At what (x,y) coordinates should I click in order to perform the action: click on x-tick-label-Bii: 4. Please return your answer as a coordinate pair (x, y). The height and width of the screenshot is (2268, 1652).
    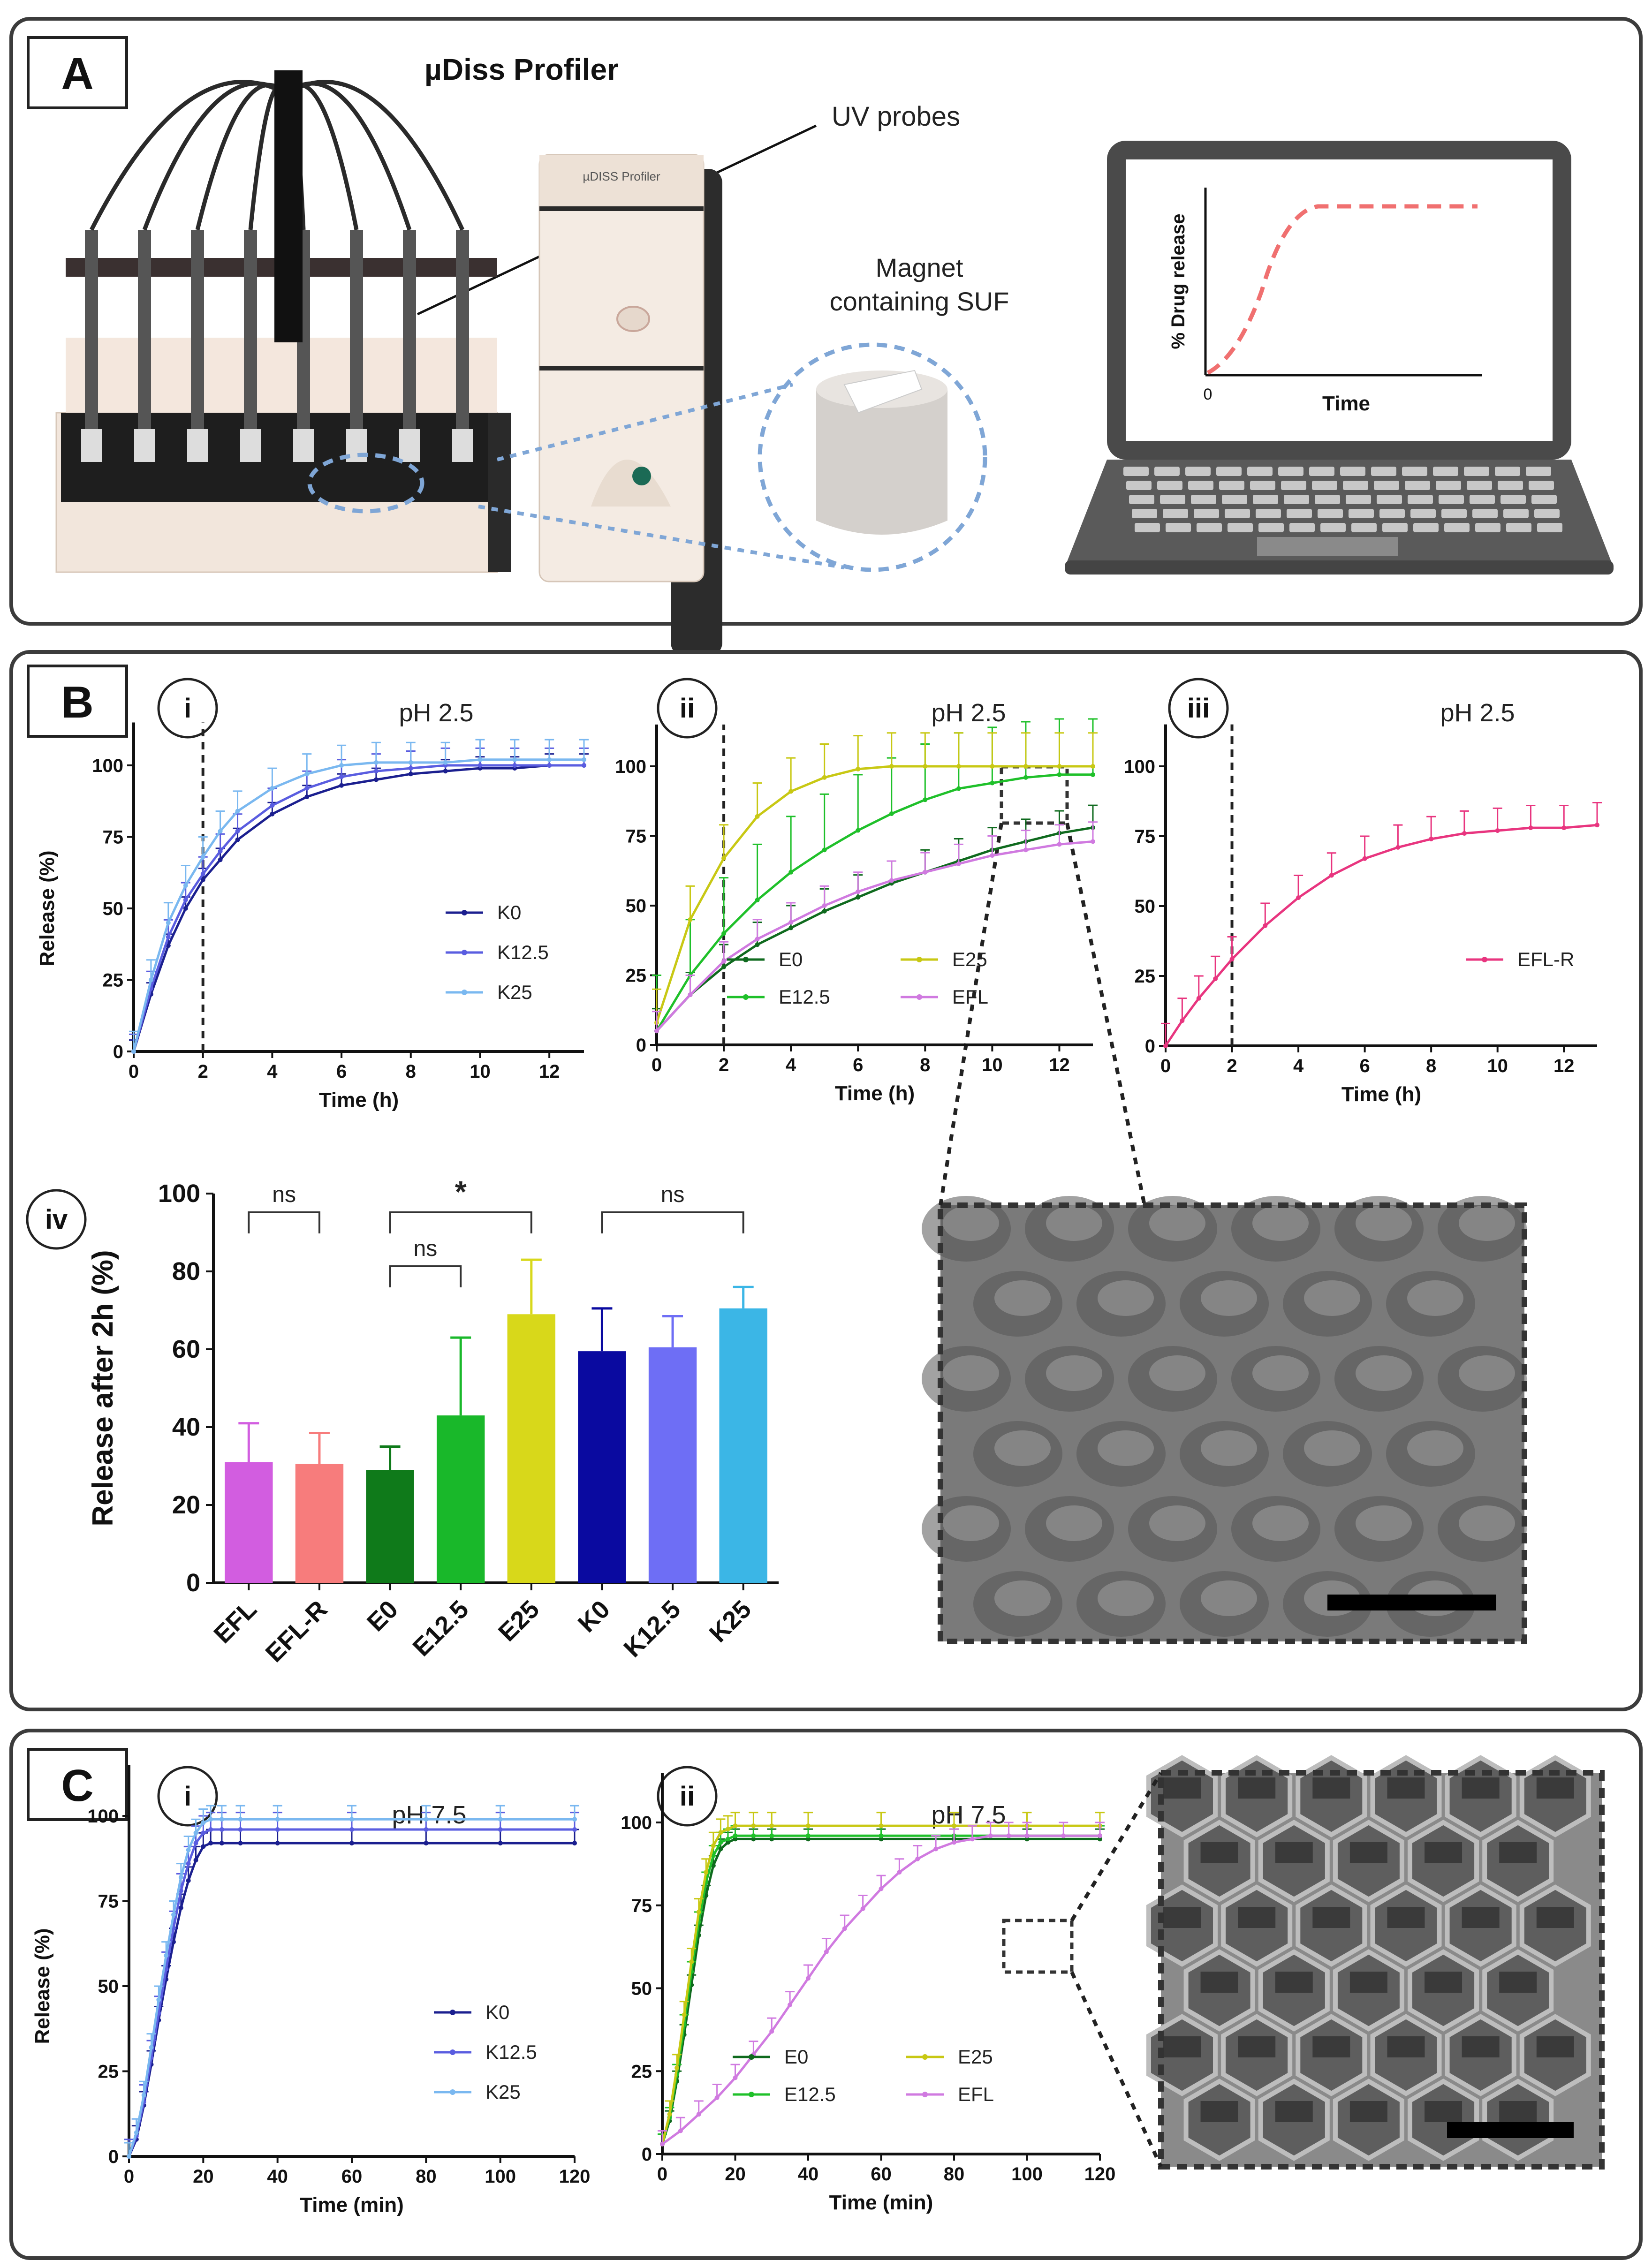
    Looking at the image, I should click on (791, 1065).